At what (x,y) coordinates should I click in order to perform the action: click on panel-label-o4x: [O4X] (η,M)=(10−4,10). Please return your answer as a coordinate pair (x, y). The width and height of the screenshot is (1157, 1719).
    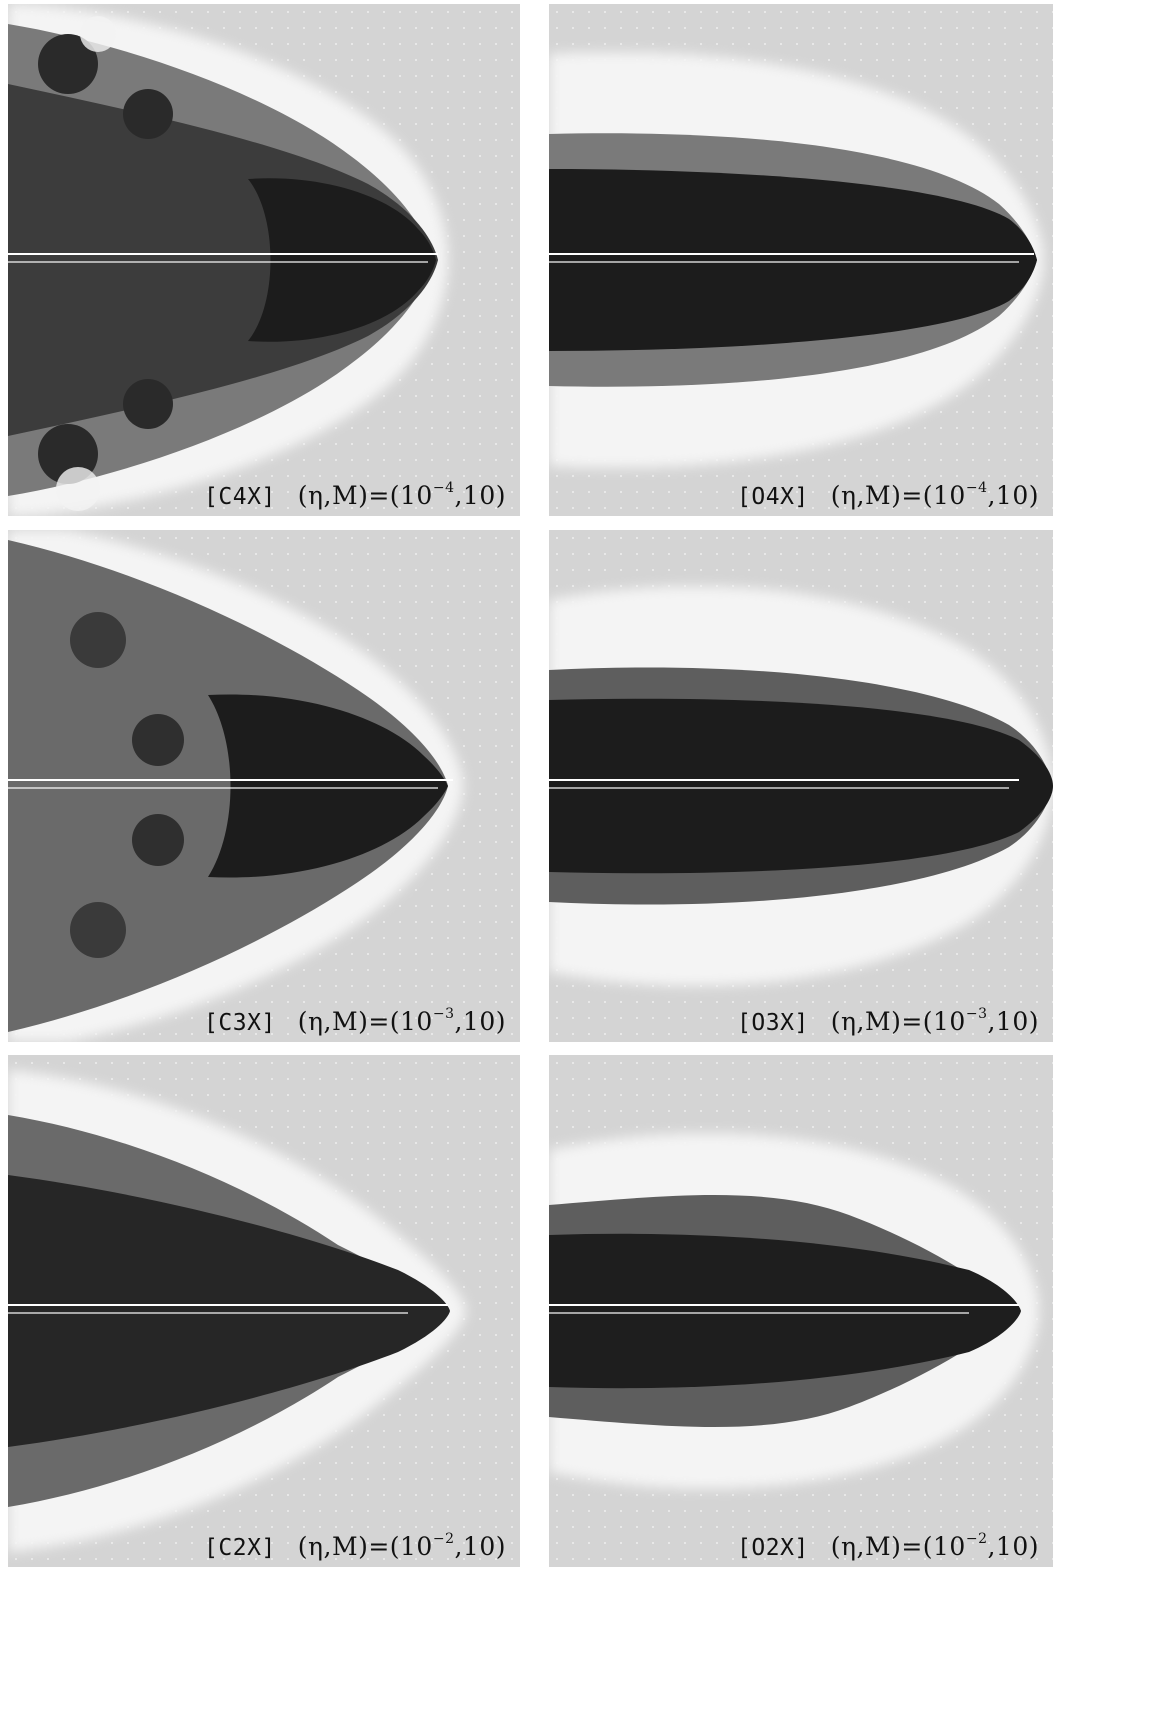
    Looking at the image, I should click on (888, 495).